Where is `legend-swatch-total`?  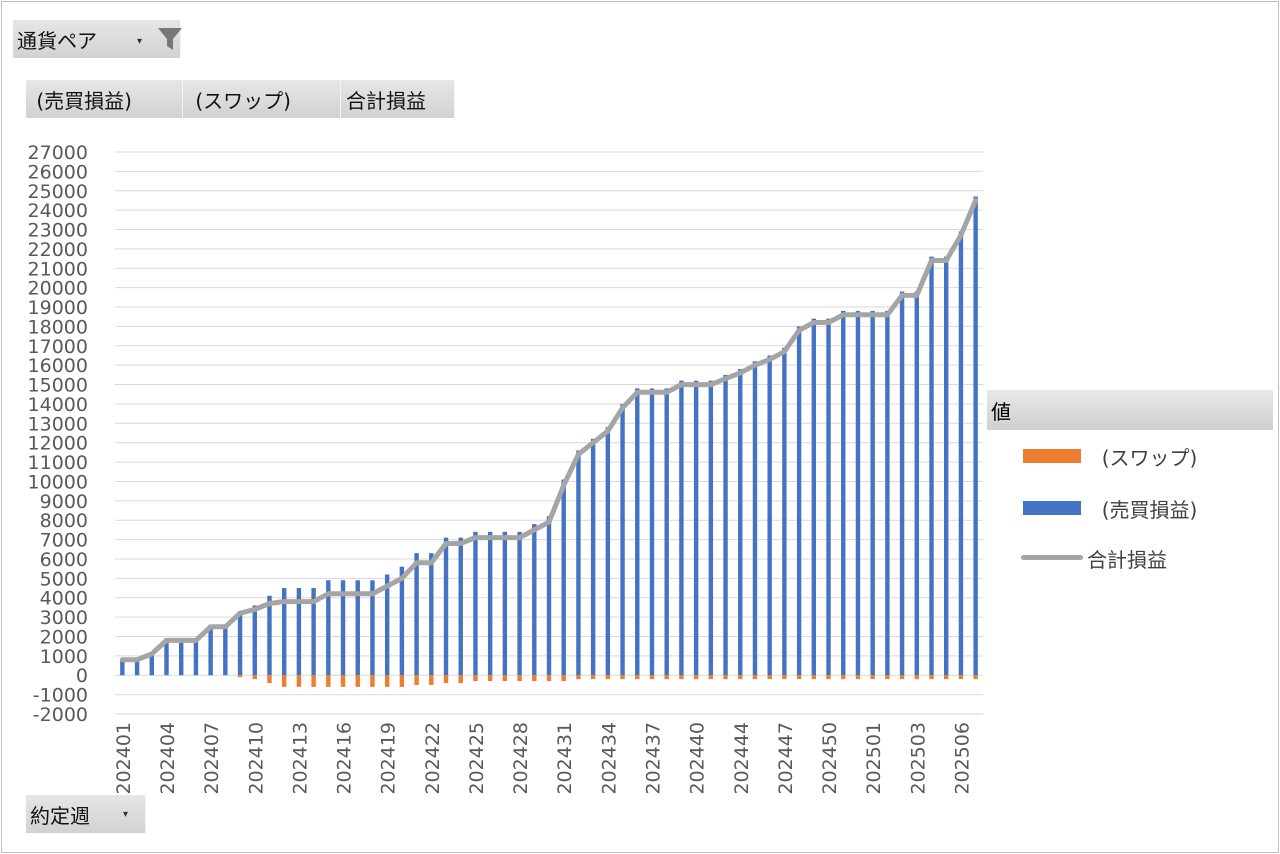
legend-swatch-total is located at coordinates (1052, 557).